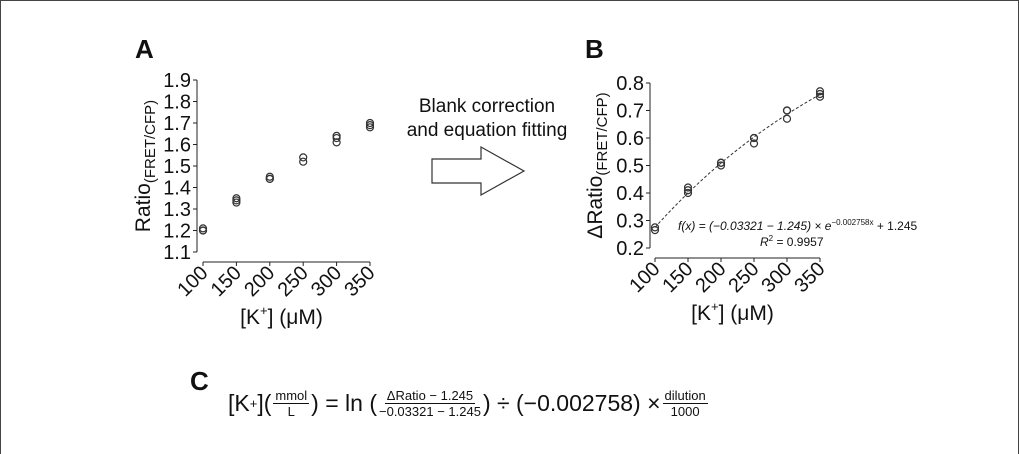 Image resolution: width=1019 pixels, height=454 pixels. What do you see at coordinates (253, 403) in the screenshot?
I see `eq-sup: +` at bounding box center [253, 403].